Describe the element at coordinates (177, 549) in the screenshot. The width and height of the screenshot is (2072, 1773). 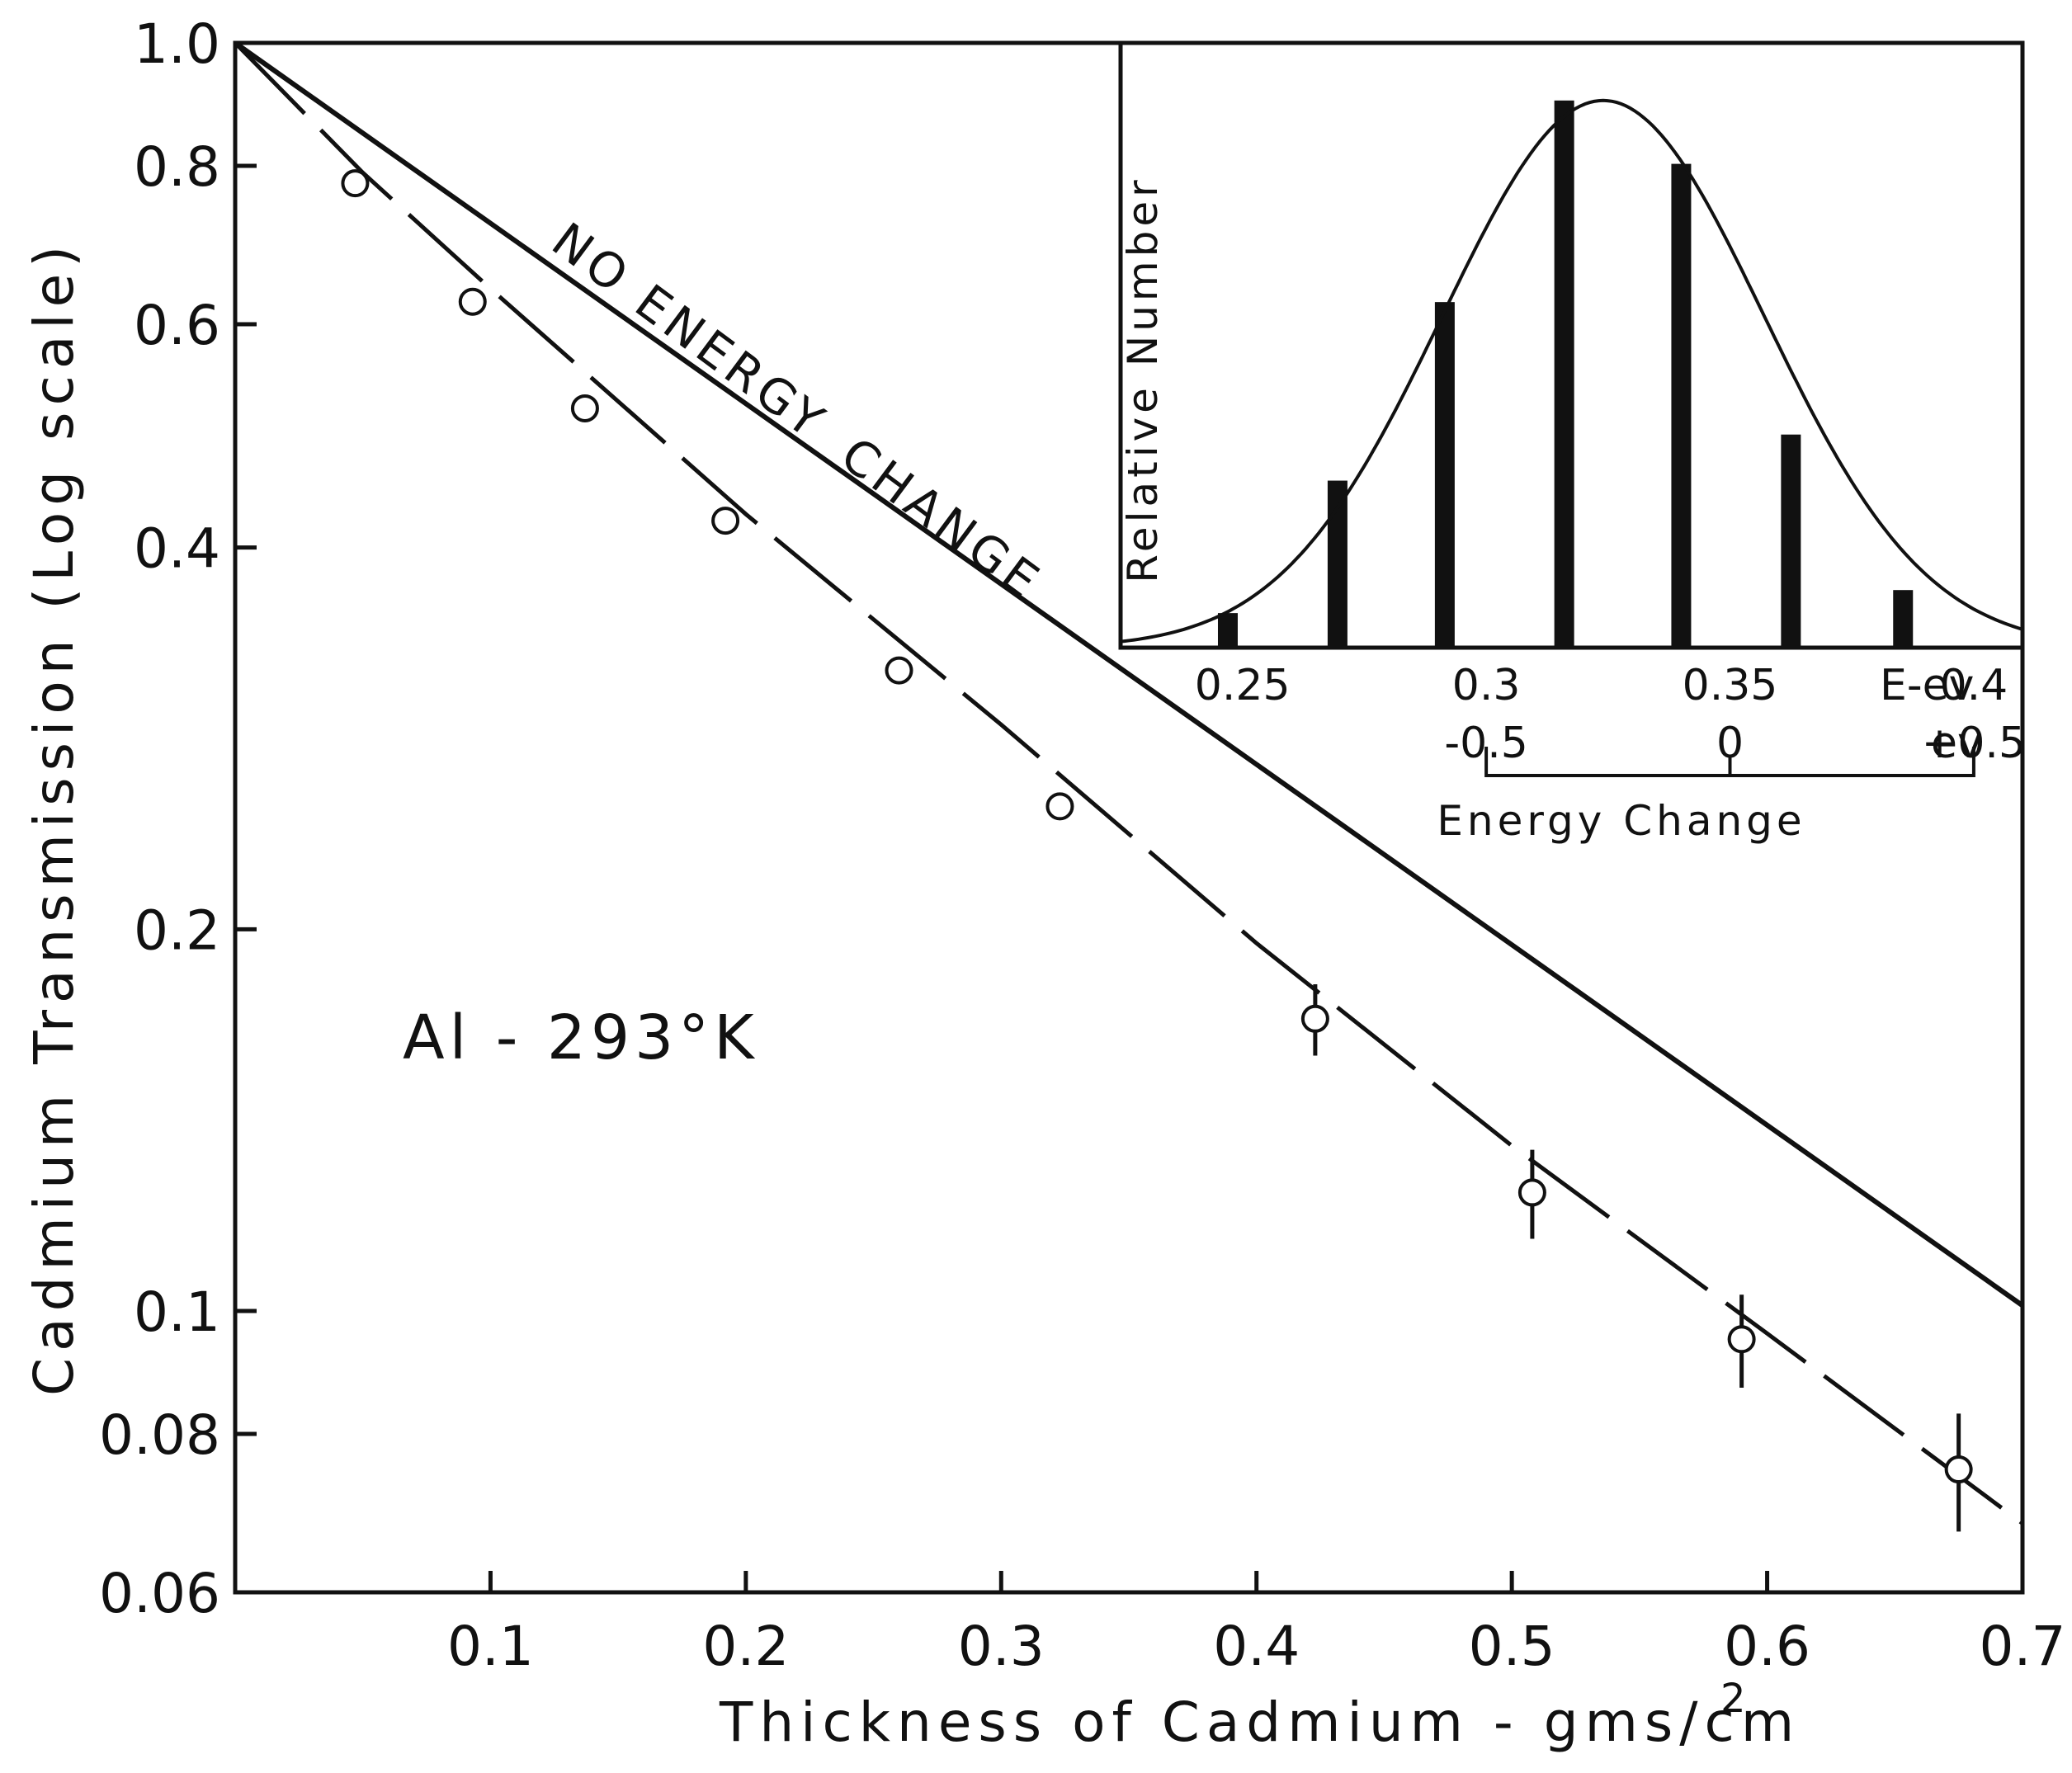
I see `y-tick-label: 0.4` at that location.